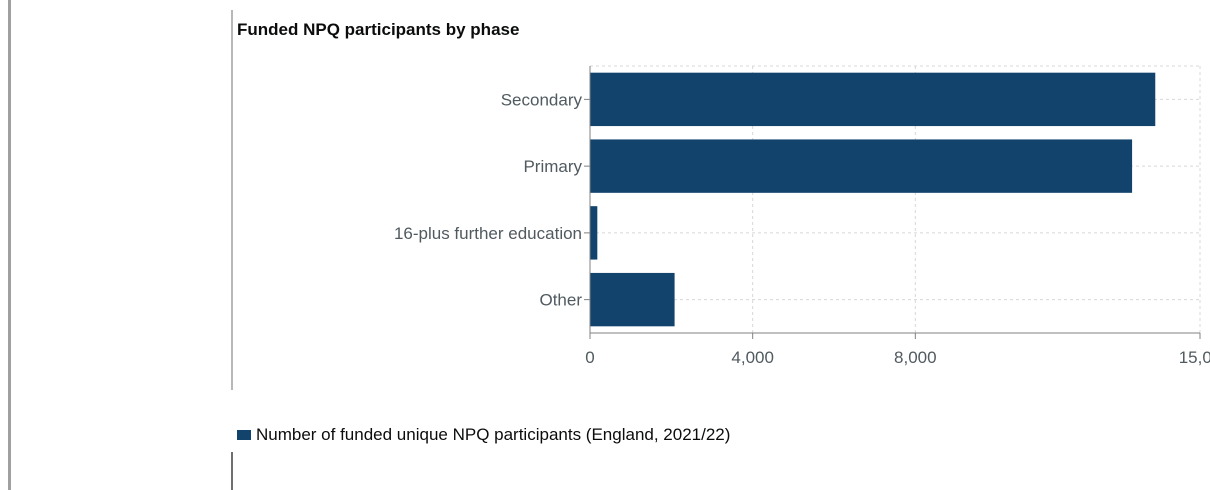 This screenshot has width=1210, height=490. I want to click on page-left-border, so click(9, 245).